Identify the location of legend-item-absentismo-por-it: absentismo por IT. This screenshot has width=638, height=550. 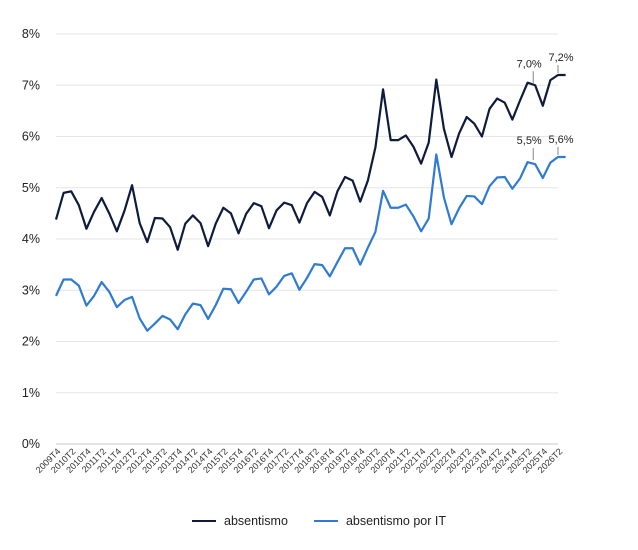
(379, 521).